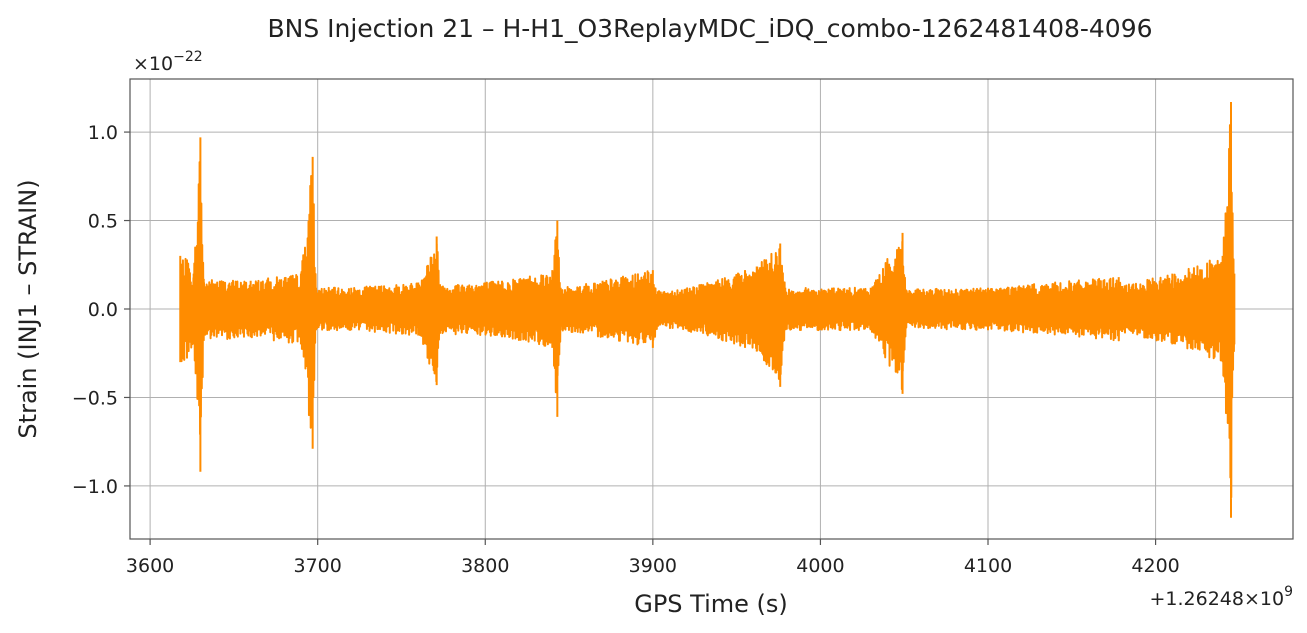 Image resolution: width=1307 pixels, height=633 pixels. Describe the element at coordinates (1221, 597) in the screenshot. I see `x-offset-label: +1.26248×109` at that location.